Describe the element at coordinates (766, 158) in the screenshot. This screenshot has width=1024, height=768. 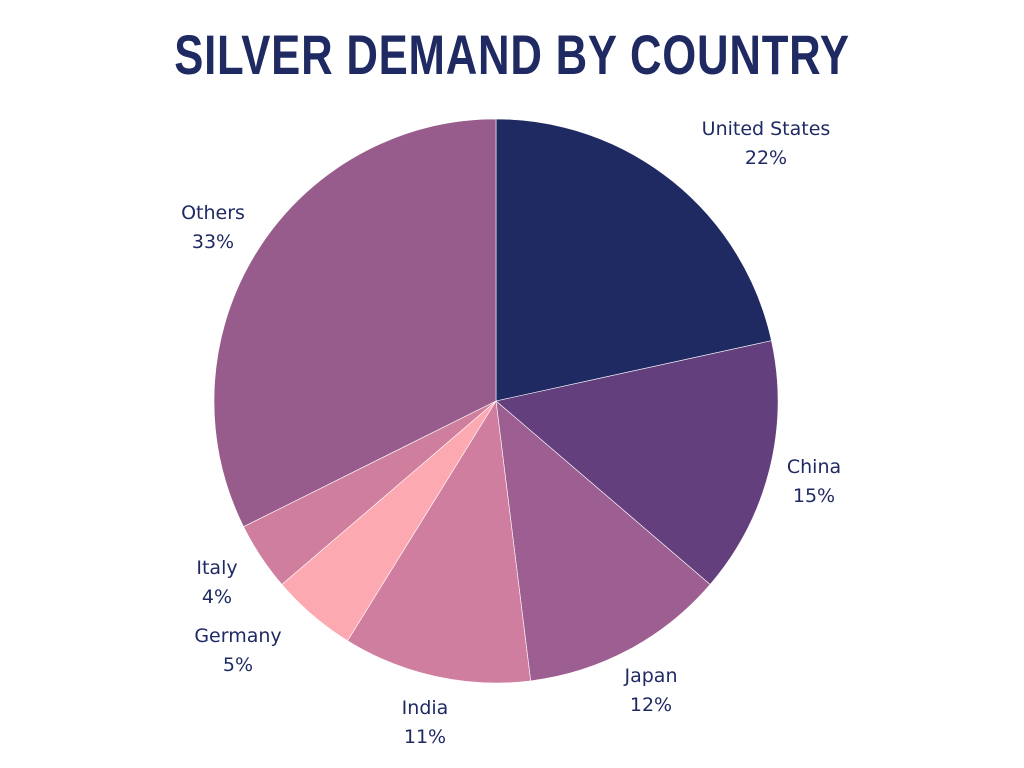
I see `slice-label-value: 22%` at that location.